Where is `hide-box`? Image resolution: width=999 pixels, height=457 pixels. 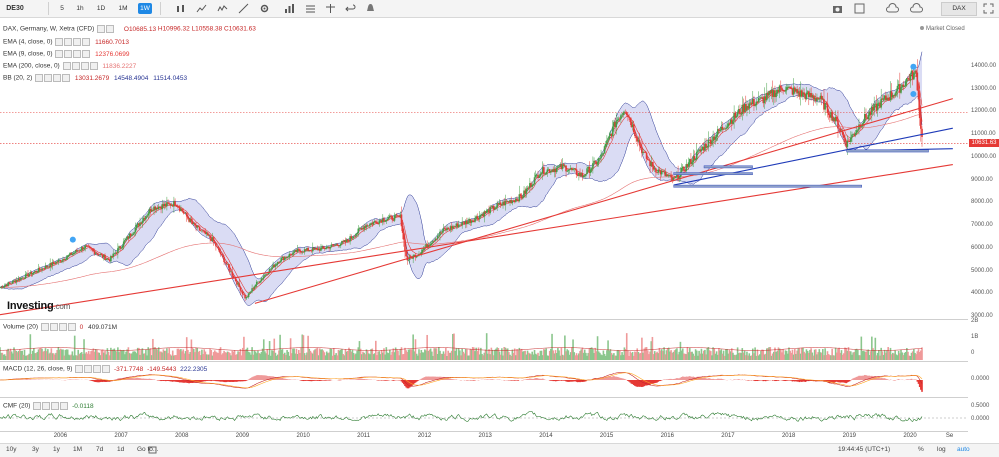 hide-box is located at coordinates (110, 29).